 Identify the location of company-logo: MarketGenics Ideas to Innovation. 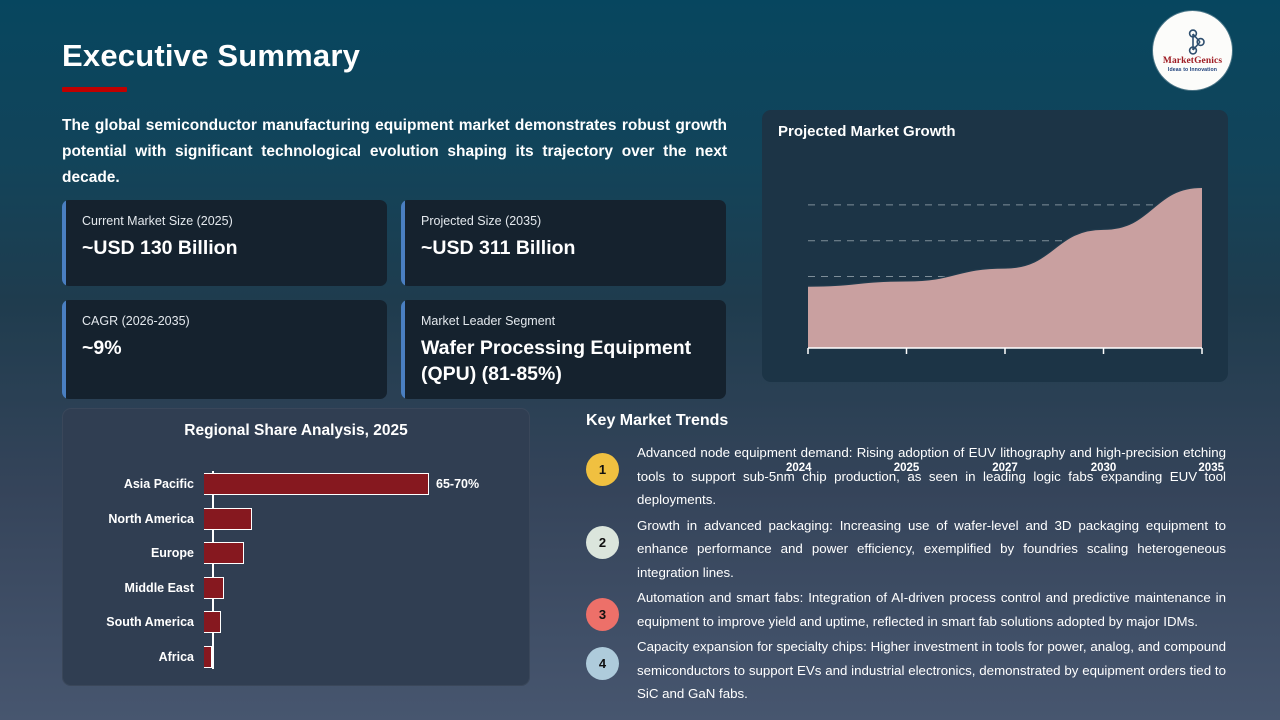
(1192, 50).